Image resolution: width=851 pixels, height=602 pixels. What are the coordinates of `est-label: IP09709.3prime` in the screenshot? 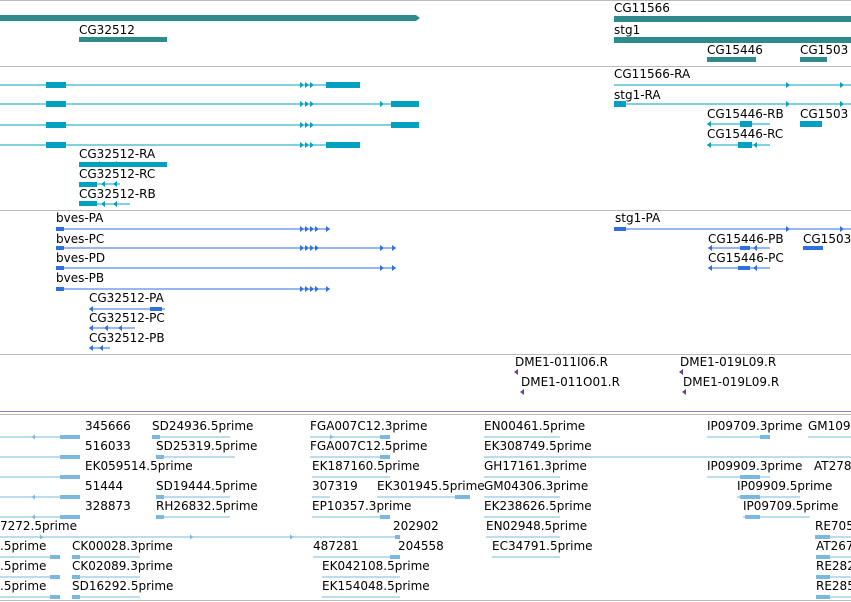 It's located at (755, 426).